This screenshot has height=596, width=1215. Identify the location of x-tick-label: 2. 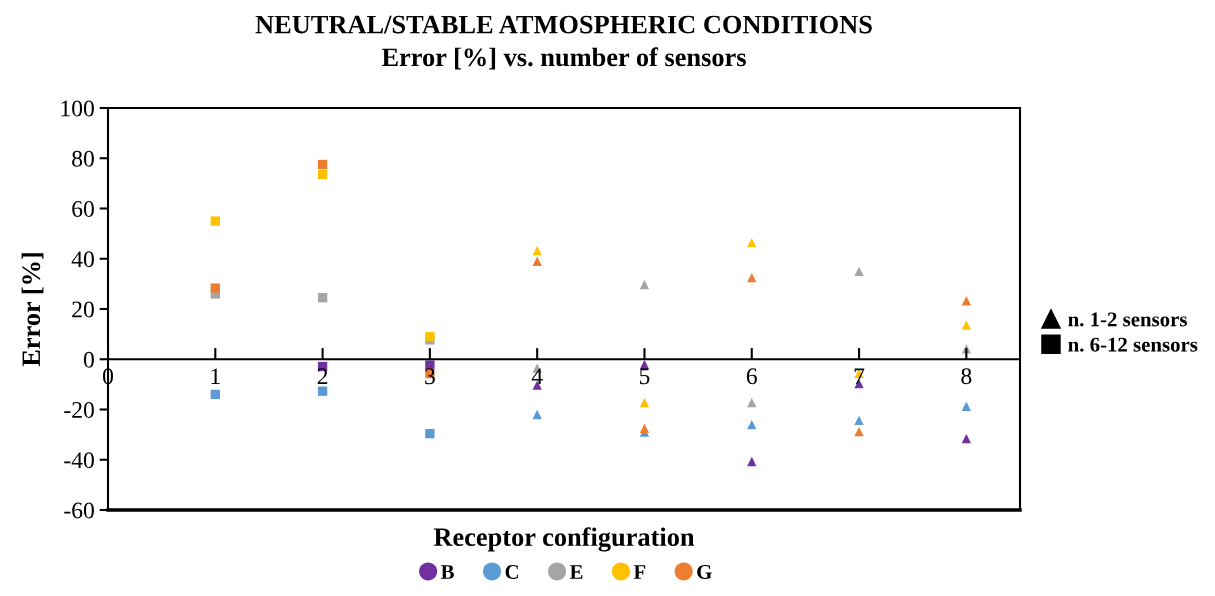
(322, 376).